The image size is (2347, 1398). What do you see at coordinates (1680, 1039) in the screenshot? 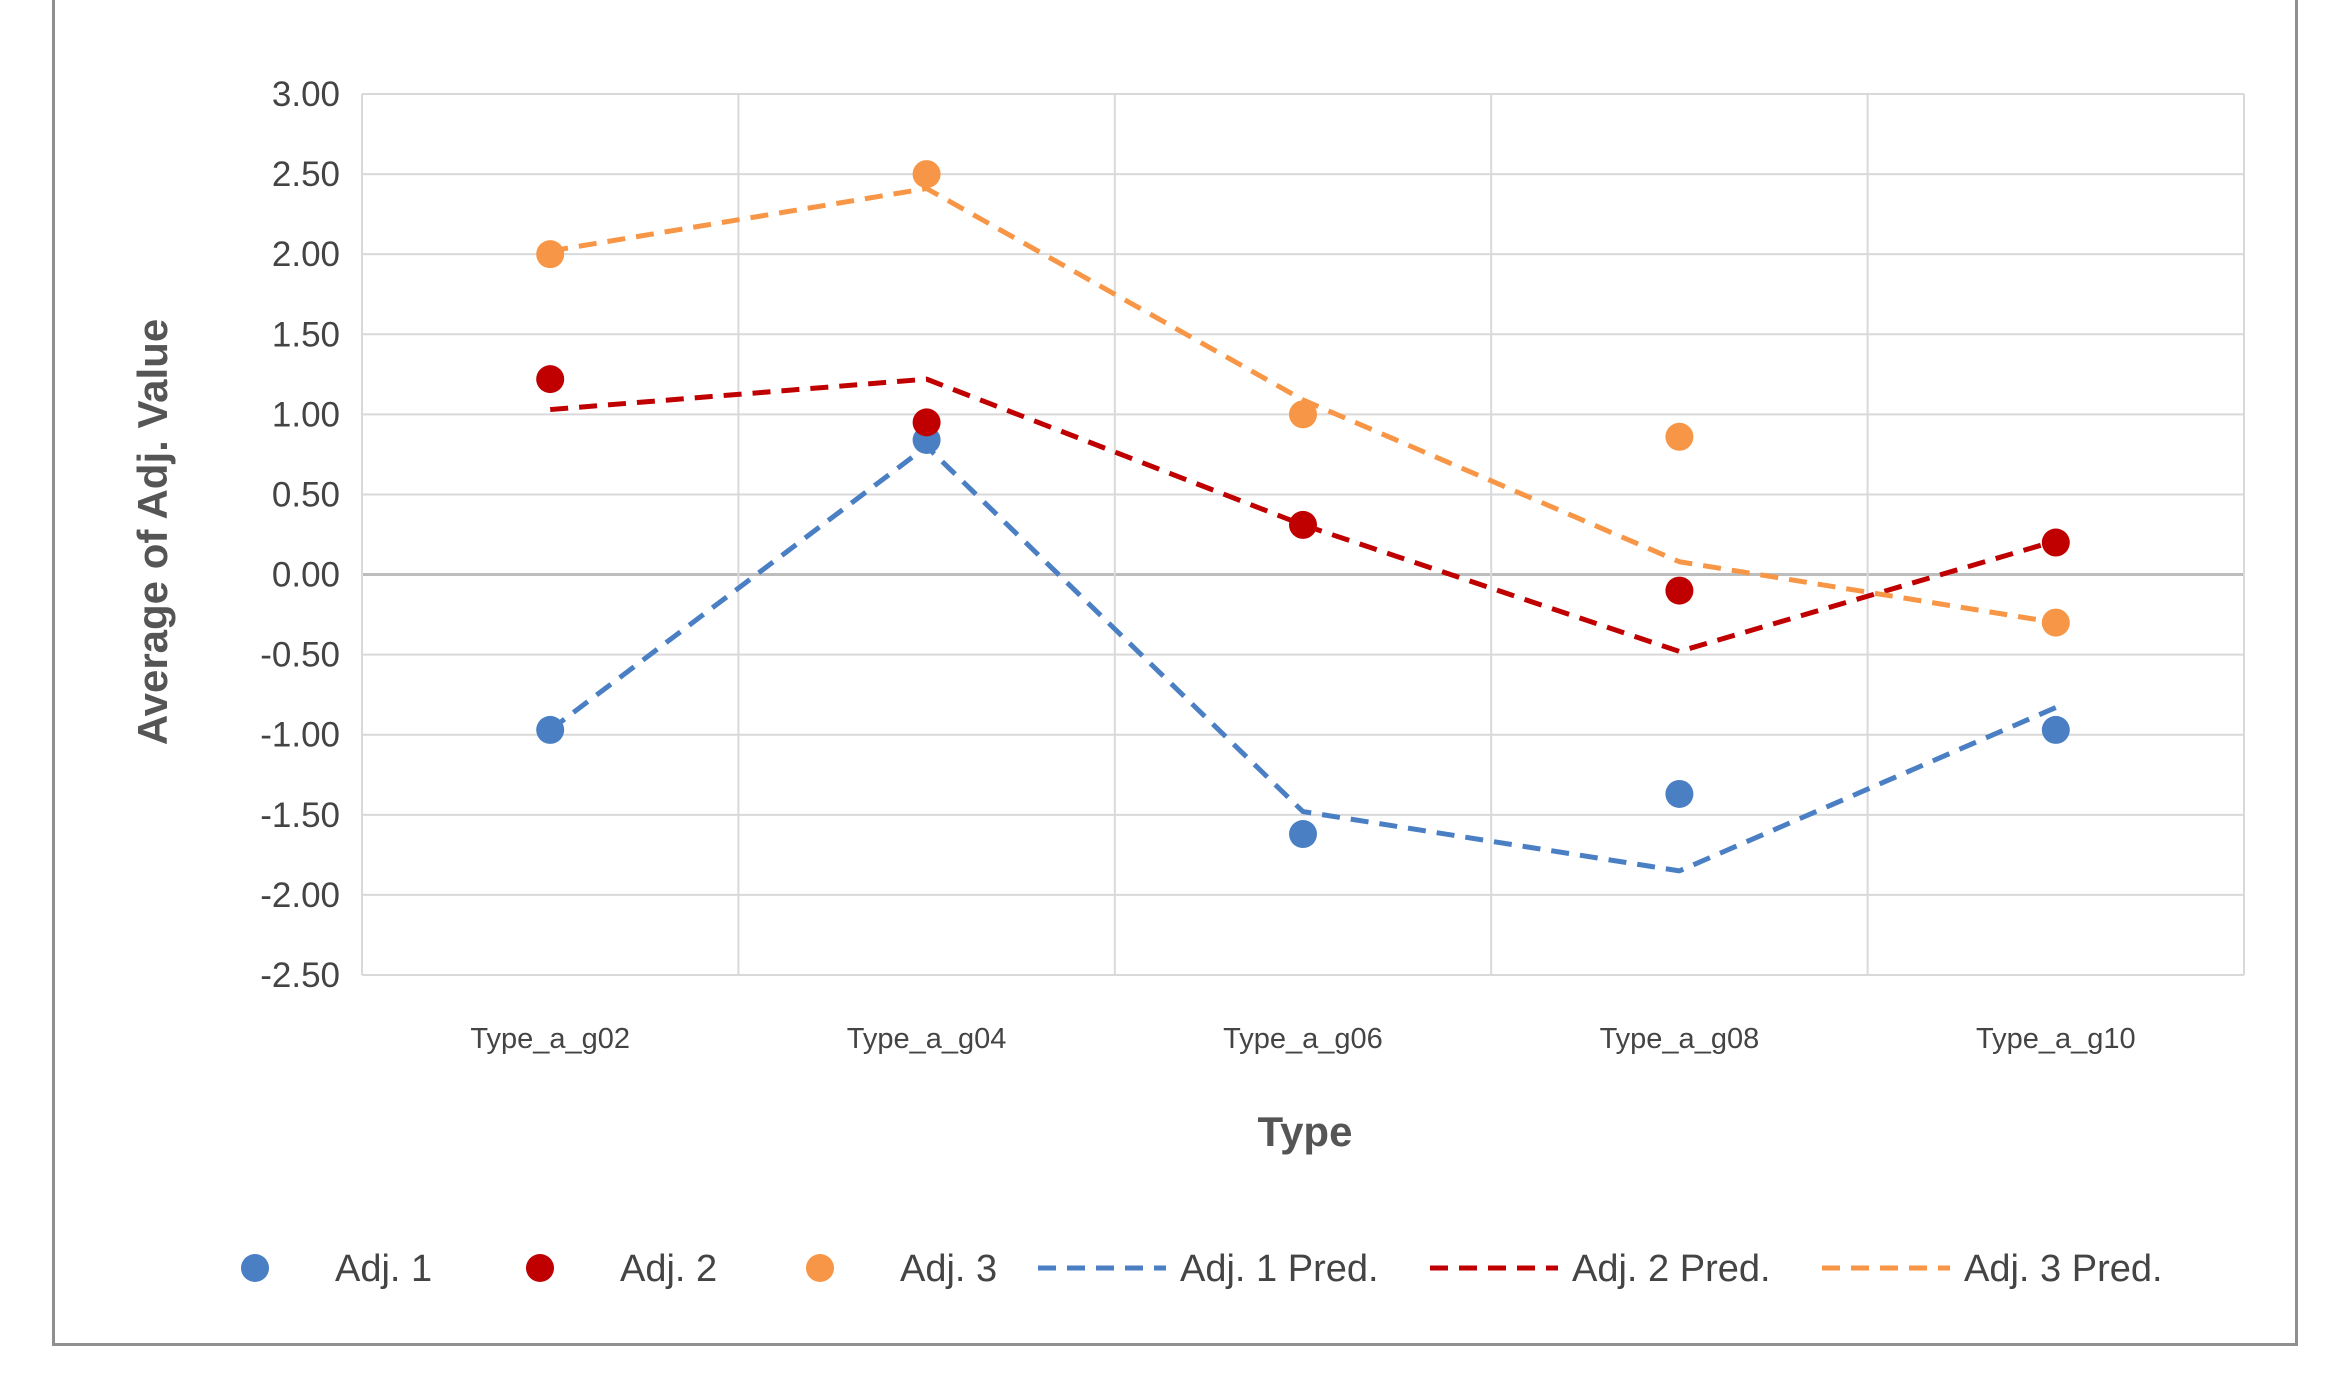
I see `x-tick-label: Type_a_g08` at bounding box center [1680, 1039].